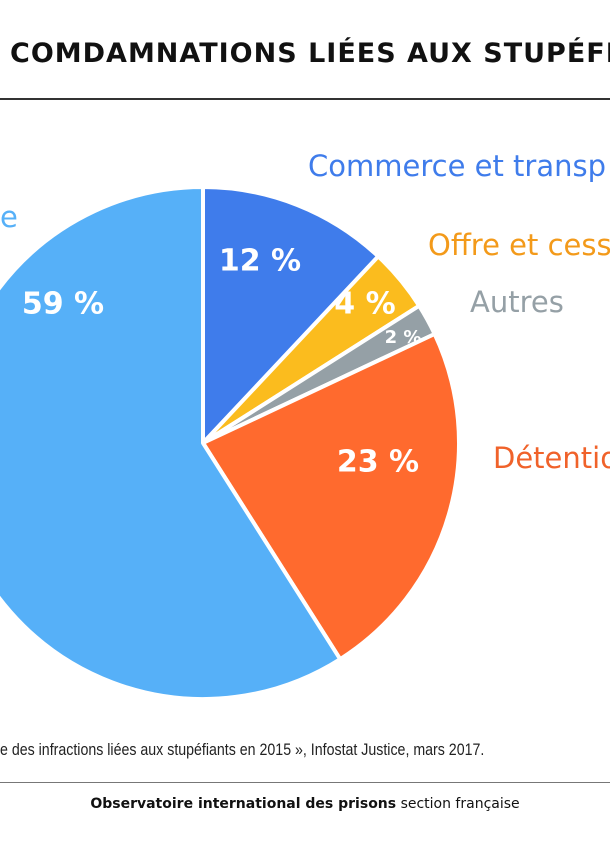  What do you see at coordinates (519, 245) in the screenshot?
I see `slice-category-label: Offre et cess` at bounding box center [519, 245].